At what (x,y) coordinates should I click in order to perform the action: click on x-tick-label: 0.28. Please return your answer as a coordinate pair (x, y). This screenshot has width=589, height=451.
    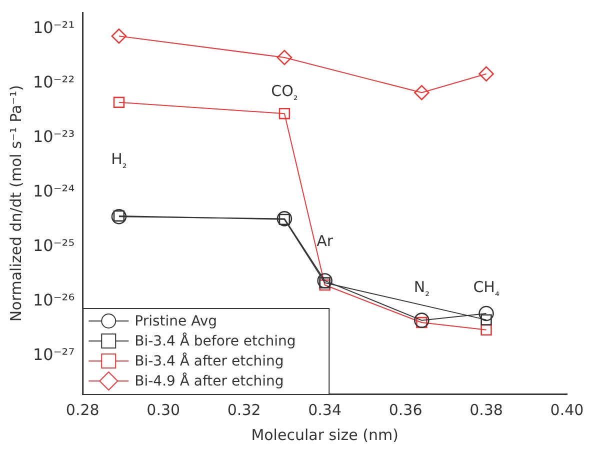
    Looking at the image, I should click on (83, 409).